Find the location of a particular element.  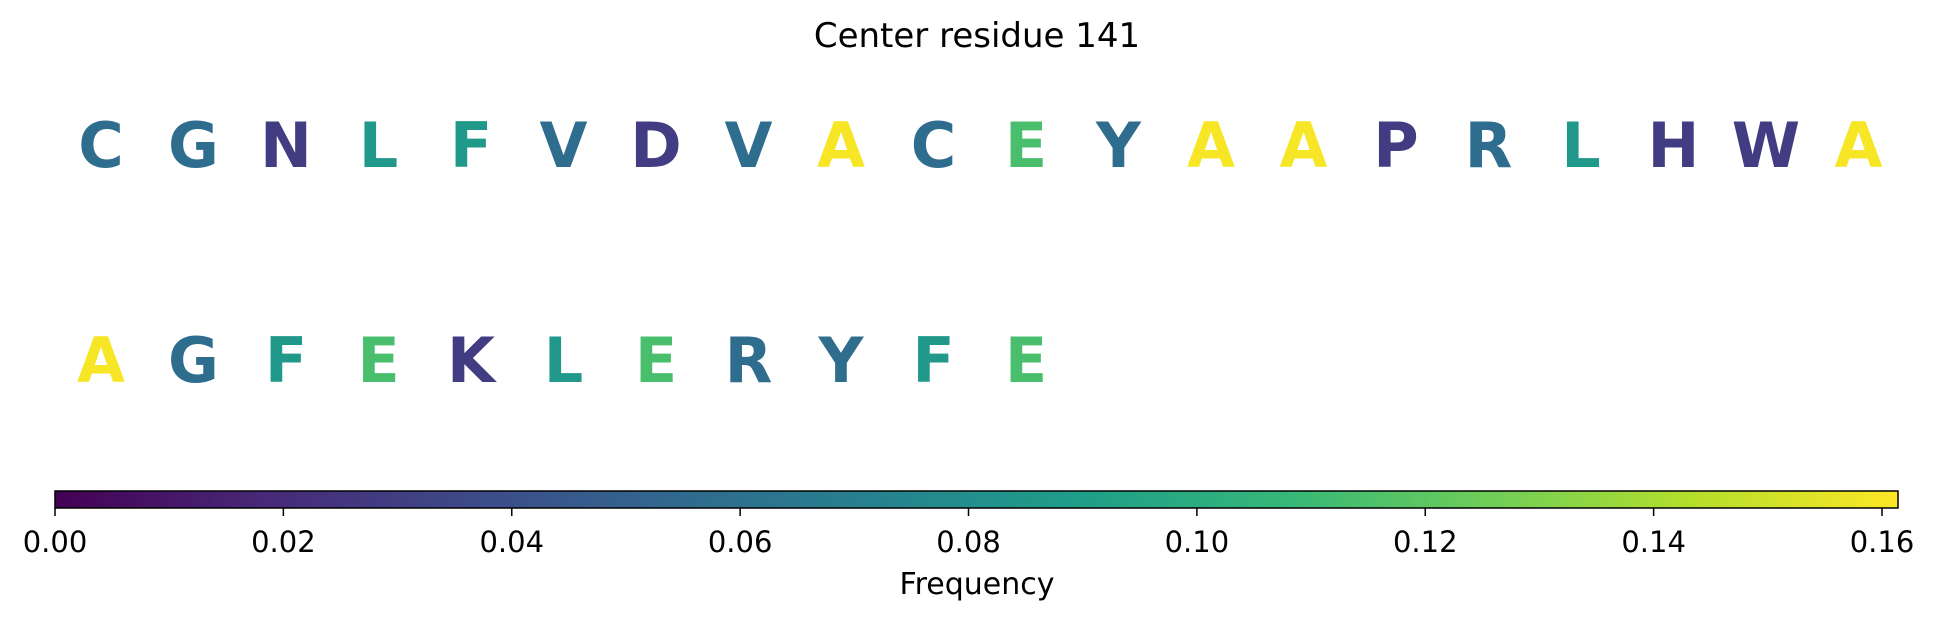

colorbar-tick-label: 0.04 is located at coordinates (511, 542).